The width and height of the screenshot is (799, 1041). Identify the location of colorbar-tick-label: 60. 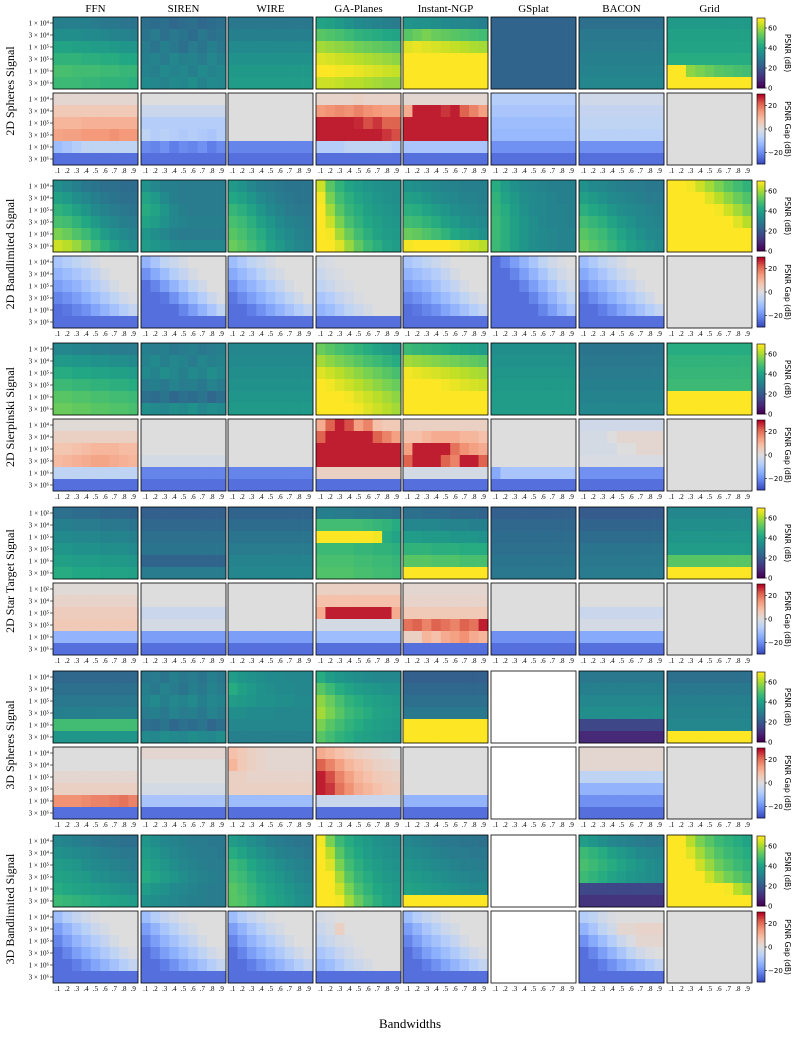
(772, 355).